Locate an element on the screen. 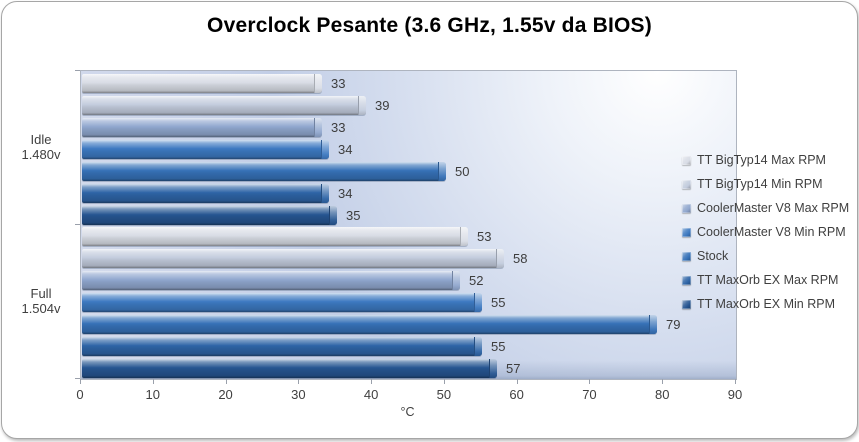 Image resolution: width=859 pixels, height=442 pixels. legend-label: TT BigTyp14 Min RPM is located at coordinates (760, 184).